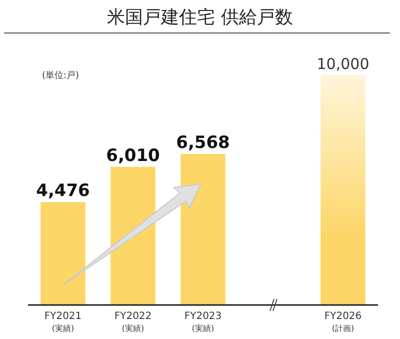 The width and height of the screenshot is (400, 339). I want to click on annotation: (単位:戸), so click(61, 75).